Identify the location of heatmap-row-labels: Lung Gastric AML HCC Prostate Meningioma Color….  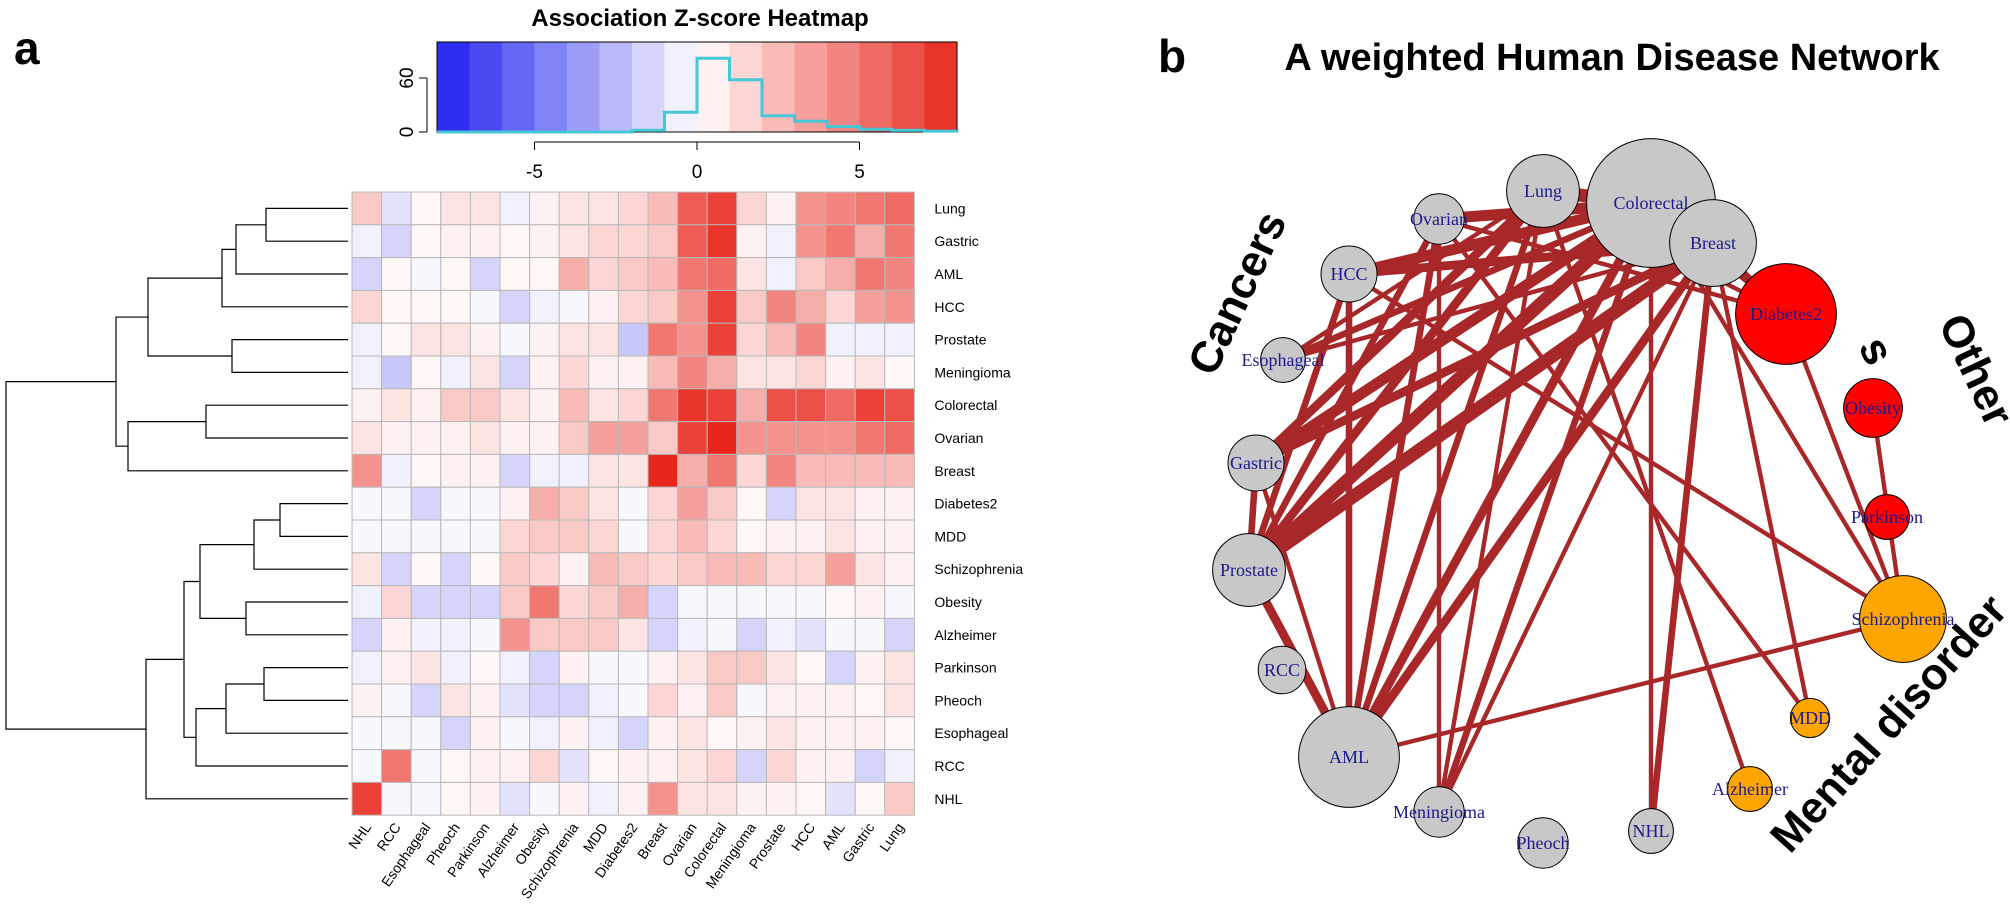
(978, 503).